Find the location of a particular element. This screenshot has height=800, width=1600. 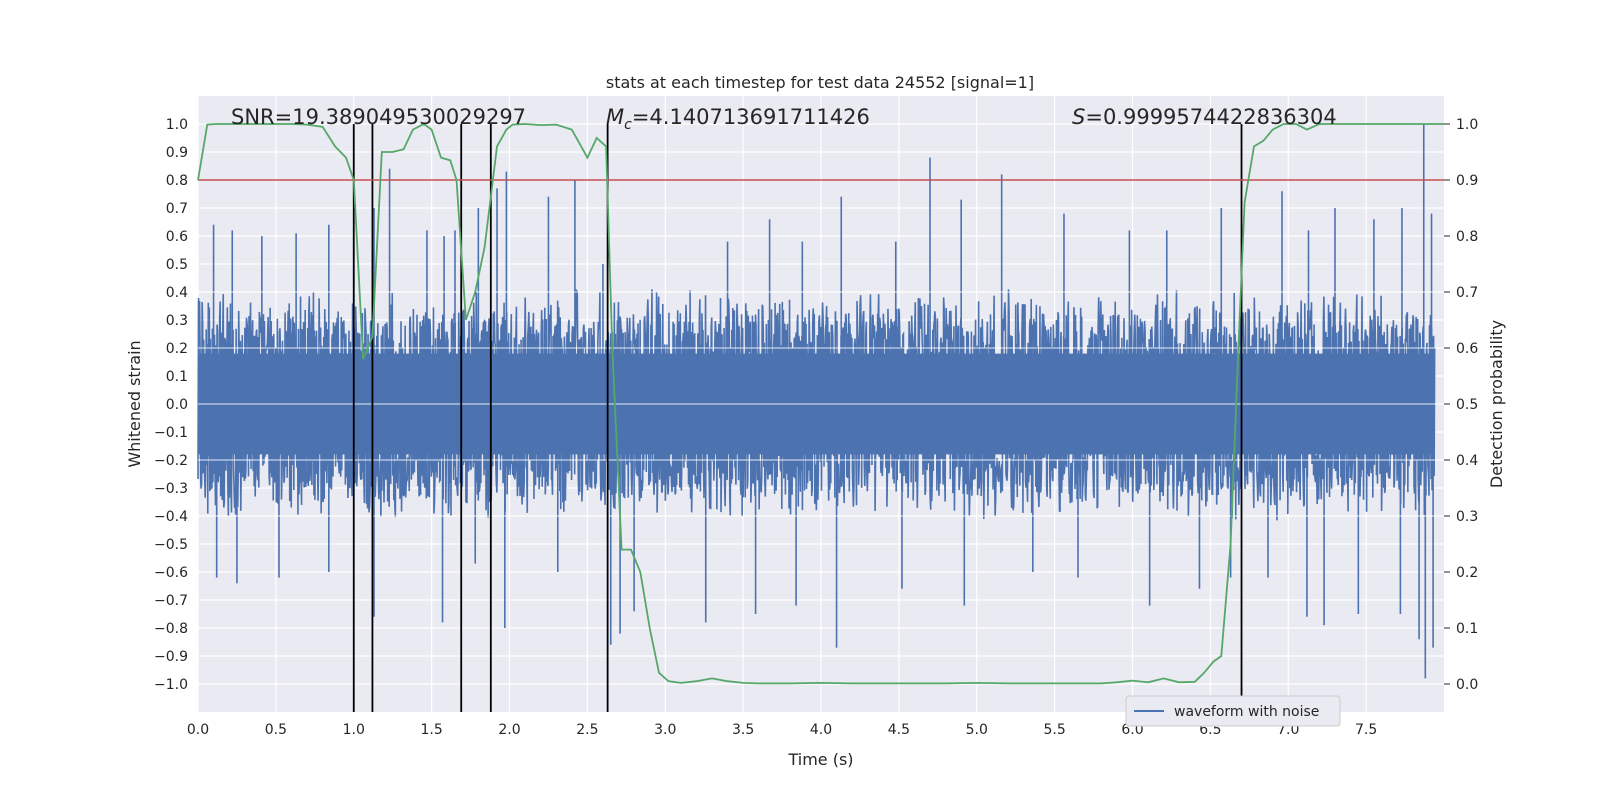

y2-tick-label: 0.8 is located at coordinates (1467, 237).